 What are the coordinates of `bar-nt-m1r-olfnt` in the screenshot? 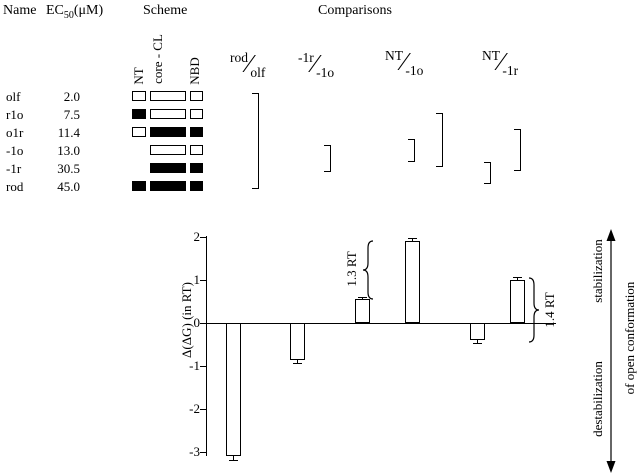 It's located at (517, 301).